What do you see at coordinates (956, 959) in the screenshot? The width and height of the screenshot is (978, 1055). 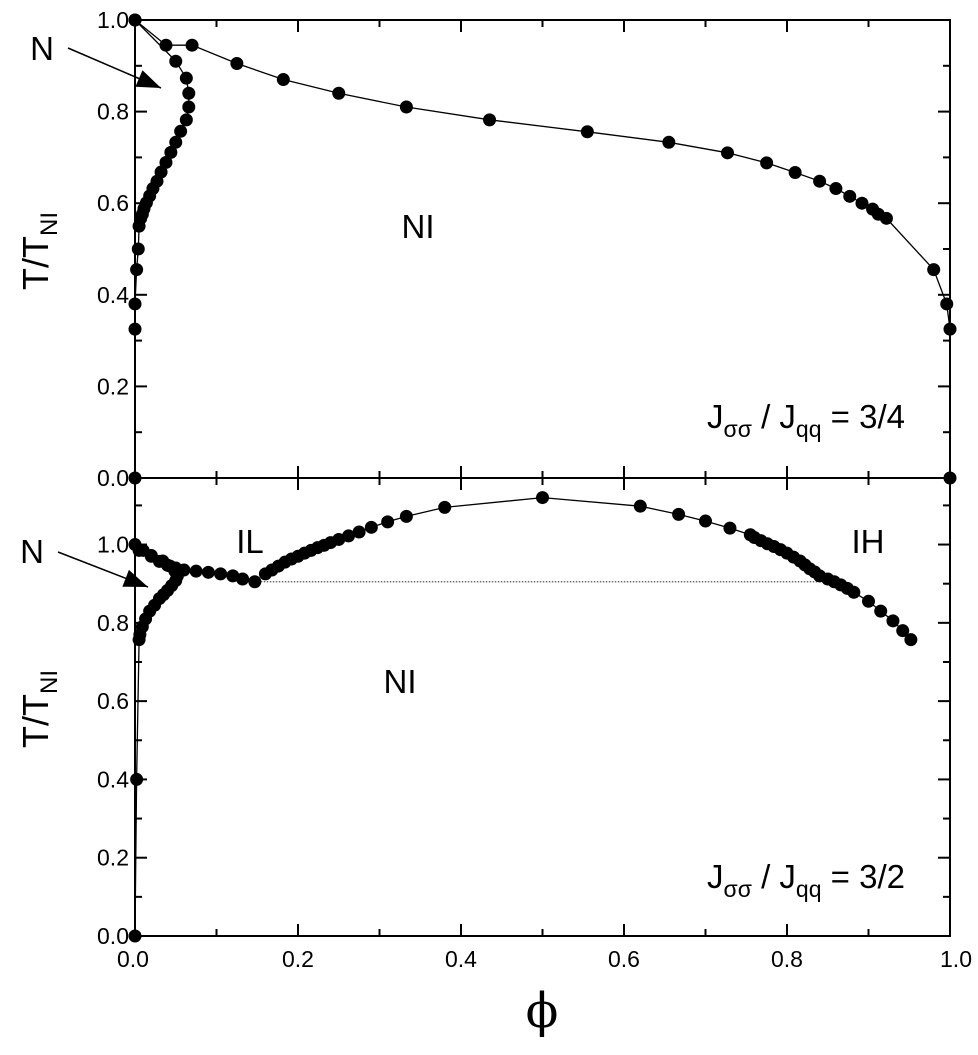 I see `x-tick-label: 1.0` at bounding box center [956, 959].